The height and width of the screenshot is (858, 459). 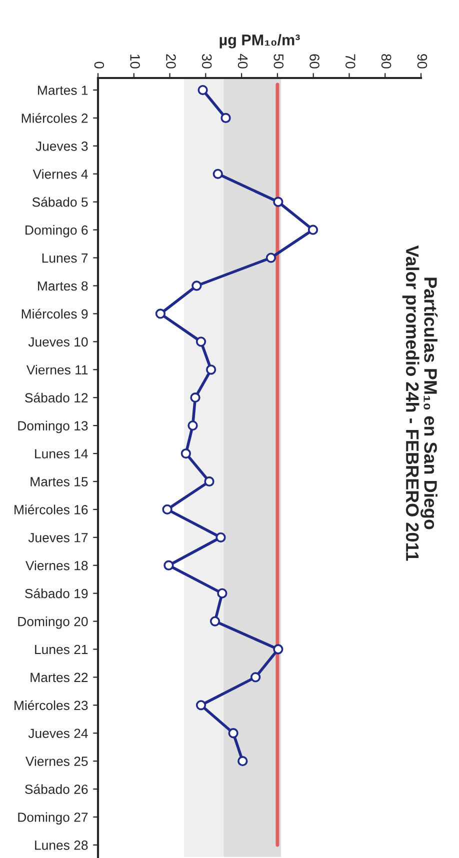 What do you see at coordinates (58, 342) in the screenshot?
I see `y-tick-label: Jueves 10` at bounding box center [58, 342].